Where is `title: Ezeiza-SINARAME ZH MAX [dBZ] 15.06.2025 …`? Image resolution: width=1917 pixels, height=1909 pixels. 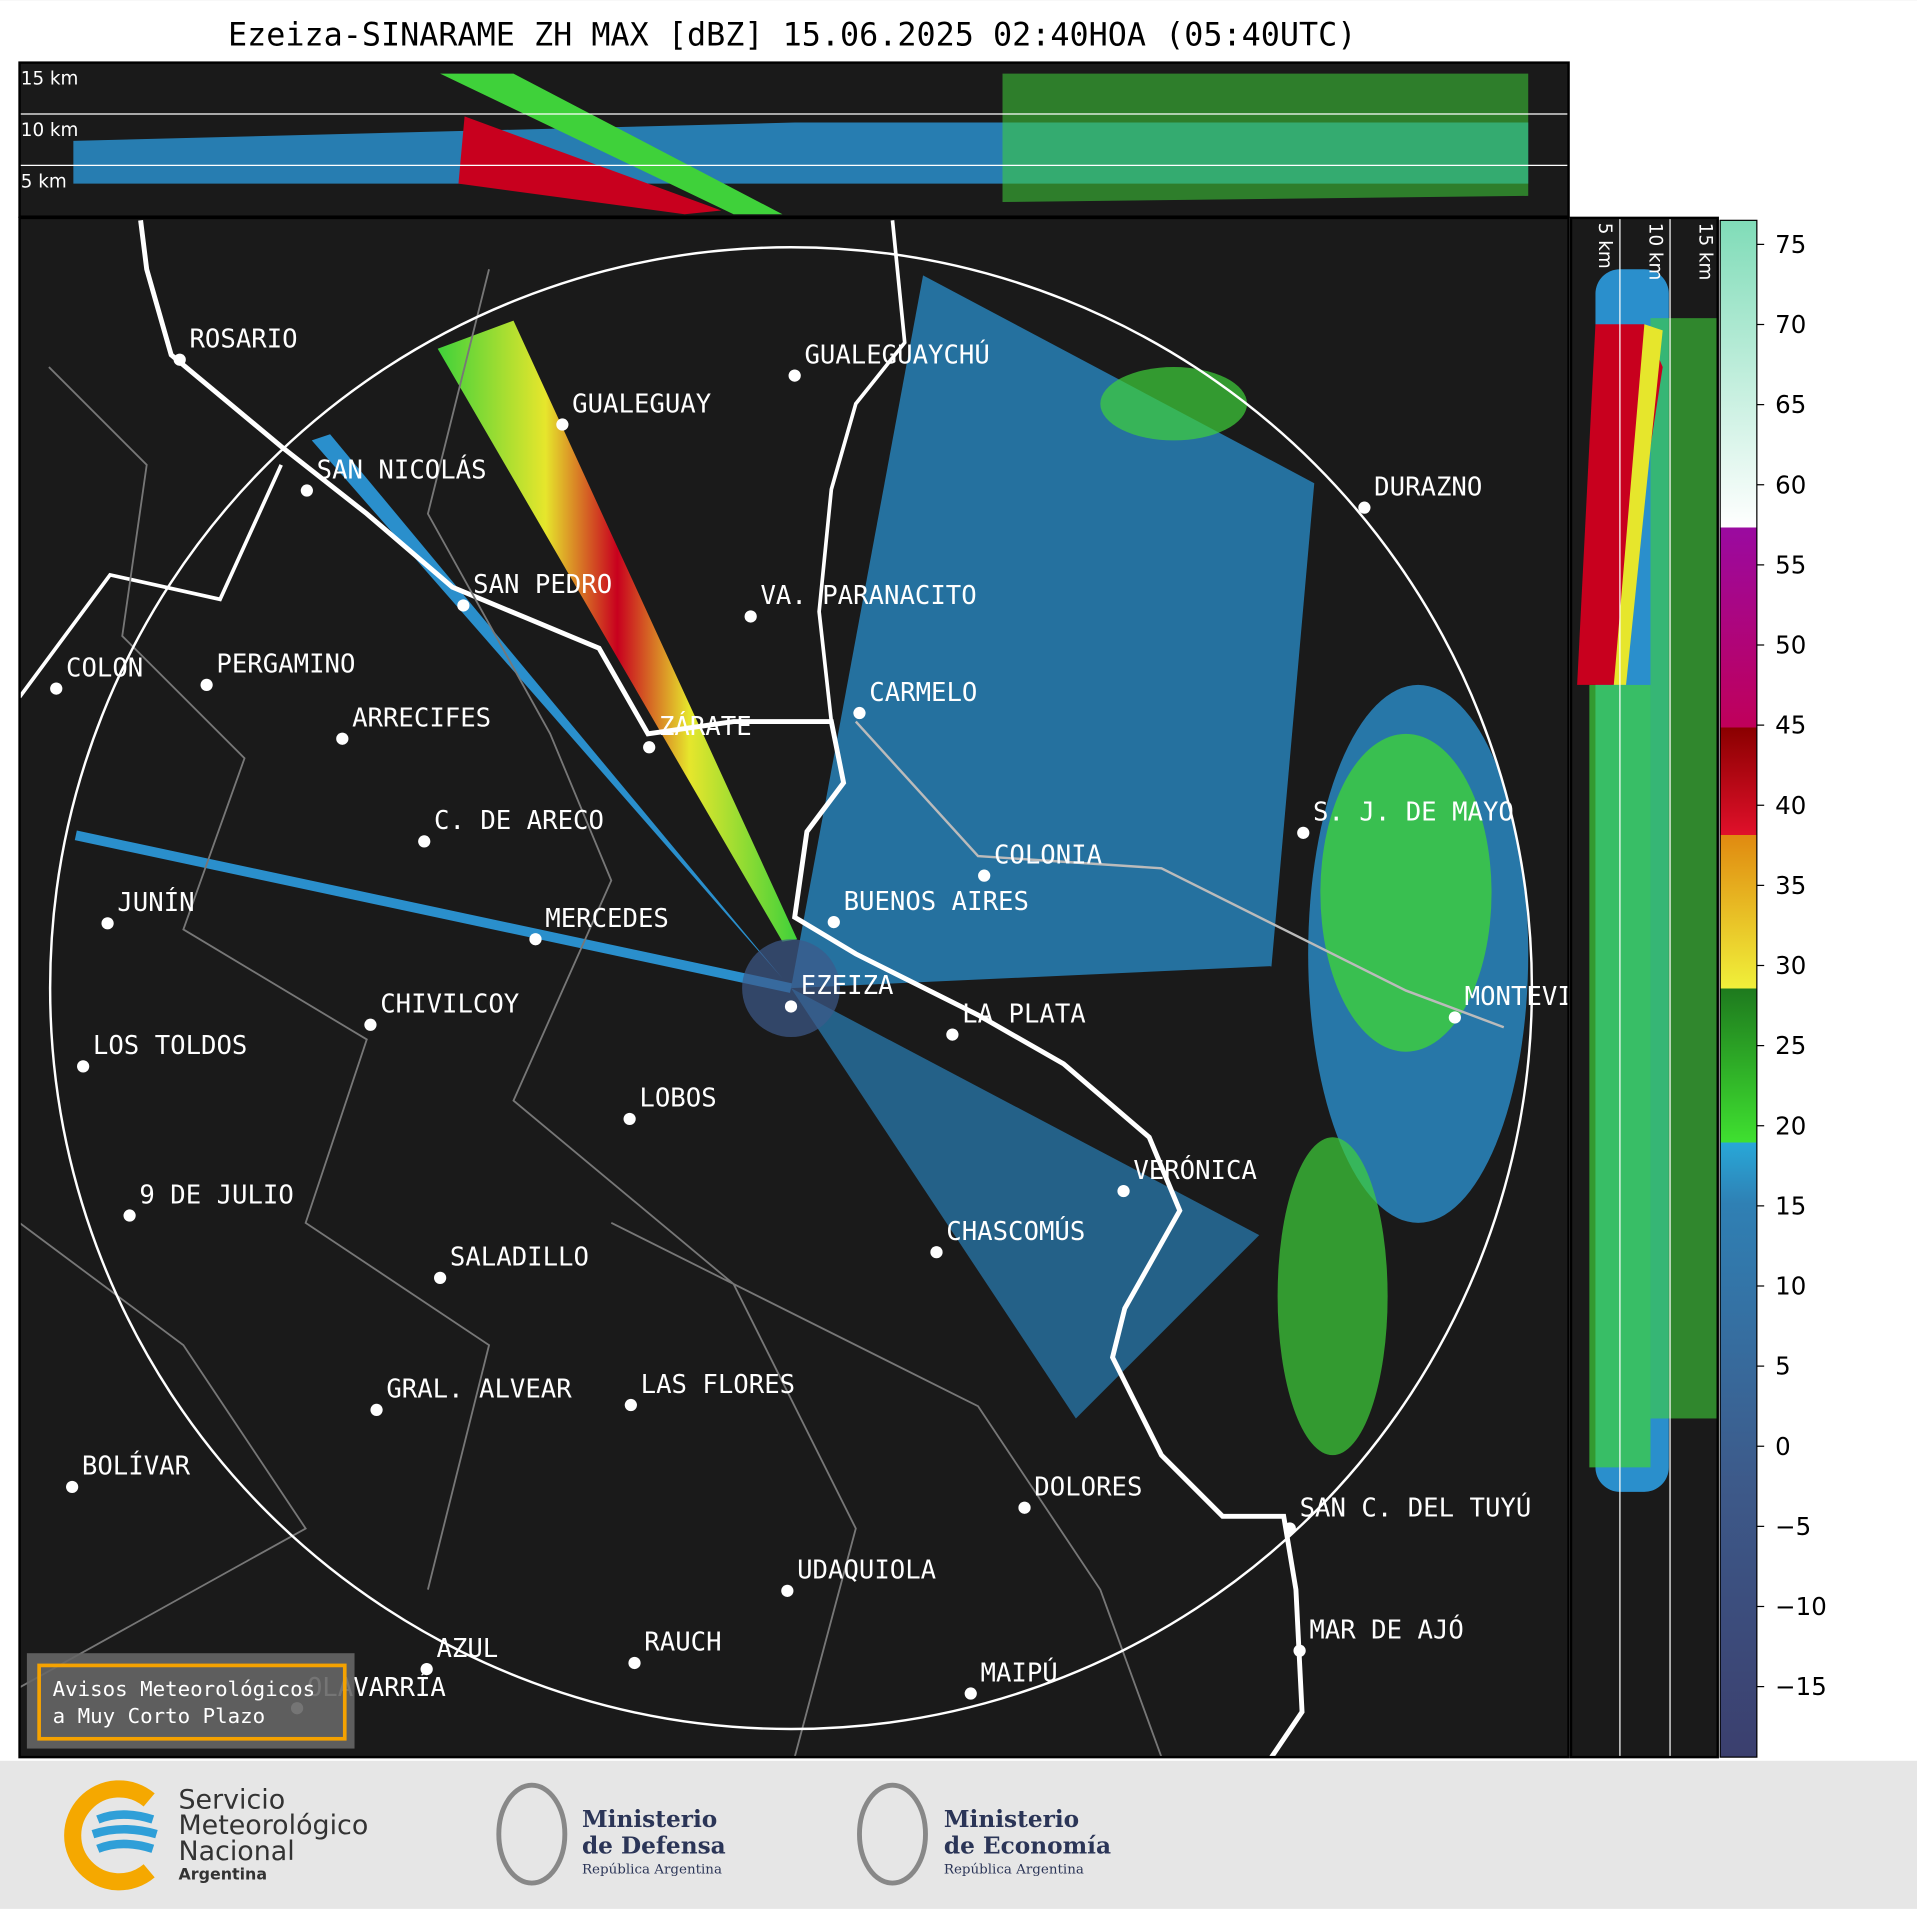 title: Ezeiza-SINARAME ZH MAX [dBZ] 15.06.2025 … is located at coordinates (792, 36).